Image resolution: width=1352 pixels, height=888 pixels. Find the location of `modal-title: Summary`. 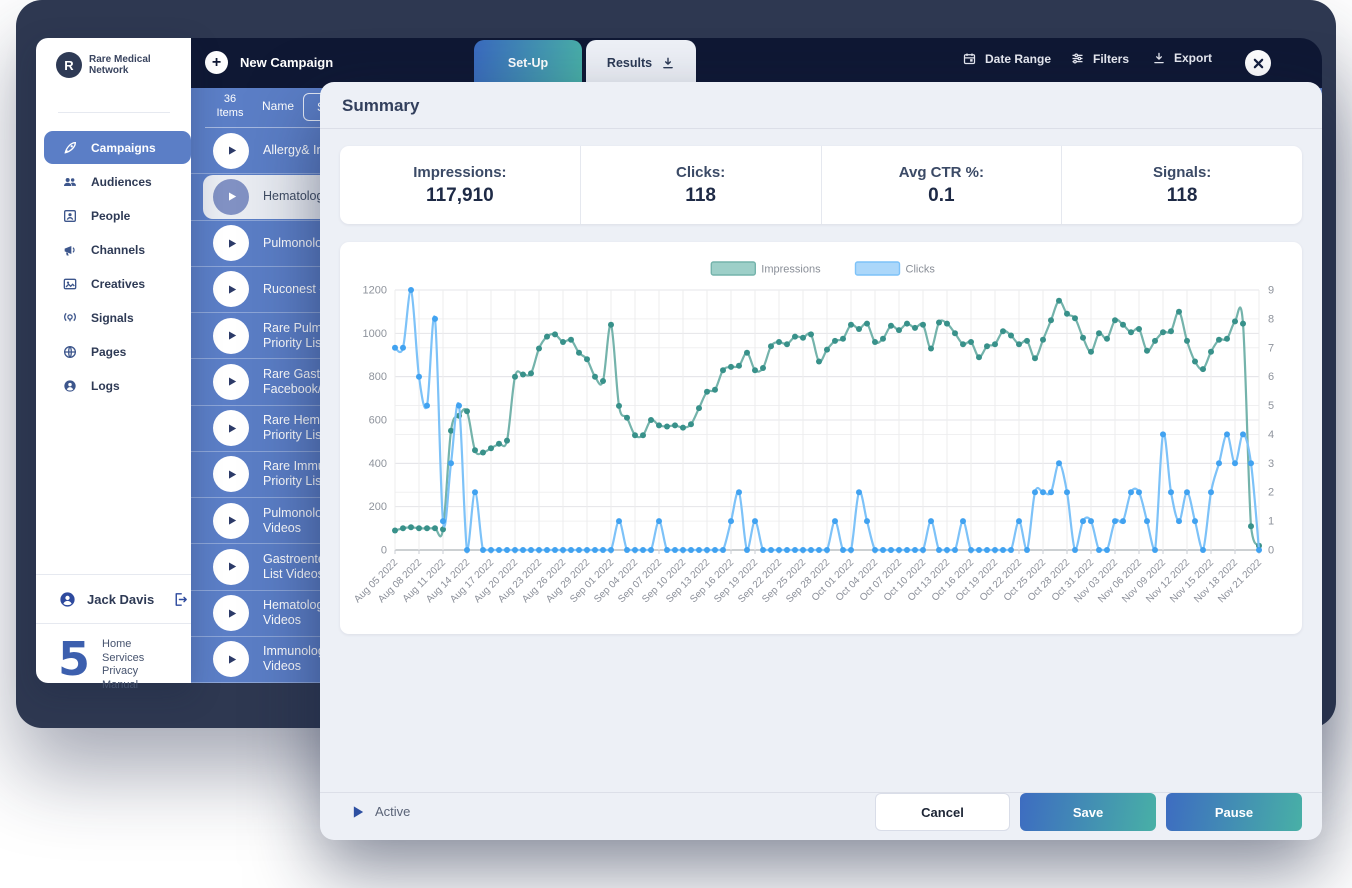

modal-title: Summary is located at coordinates (381, 105).